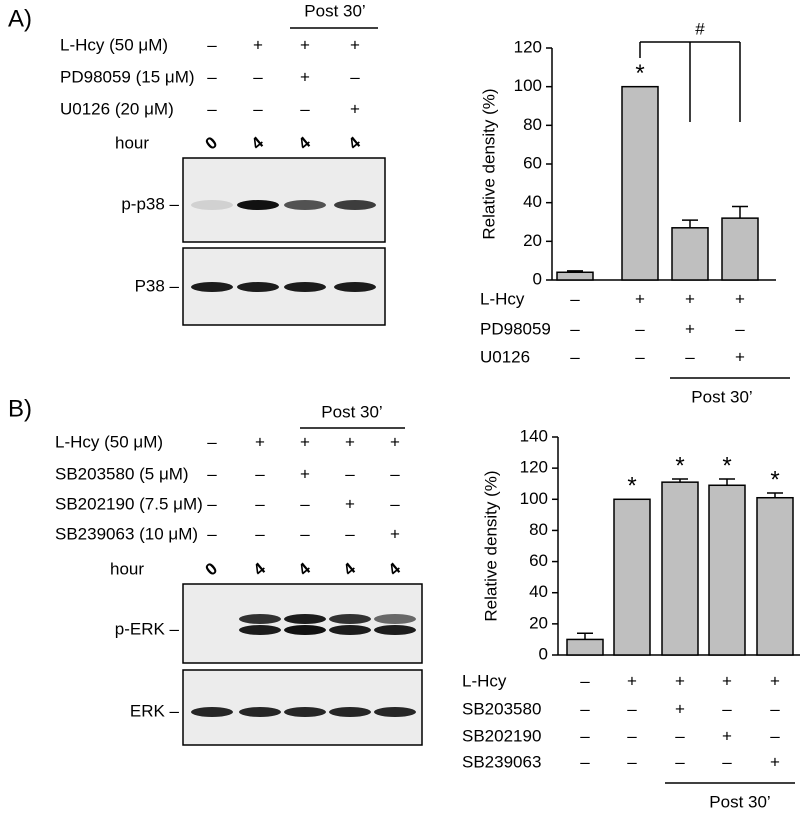 The image size is (800, 817). Describe the element at coordinates (700, 28) in the screenshot. I see `bracket-label: #` at that location.